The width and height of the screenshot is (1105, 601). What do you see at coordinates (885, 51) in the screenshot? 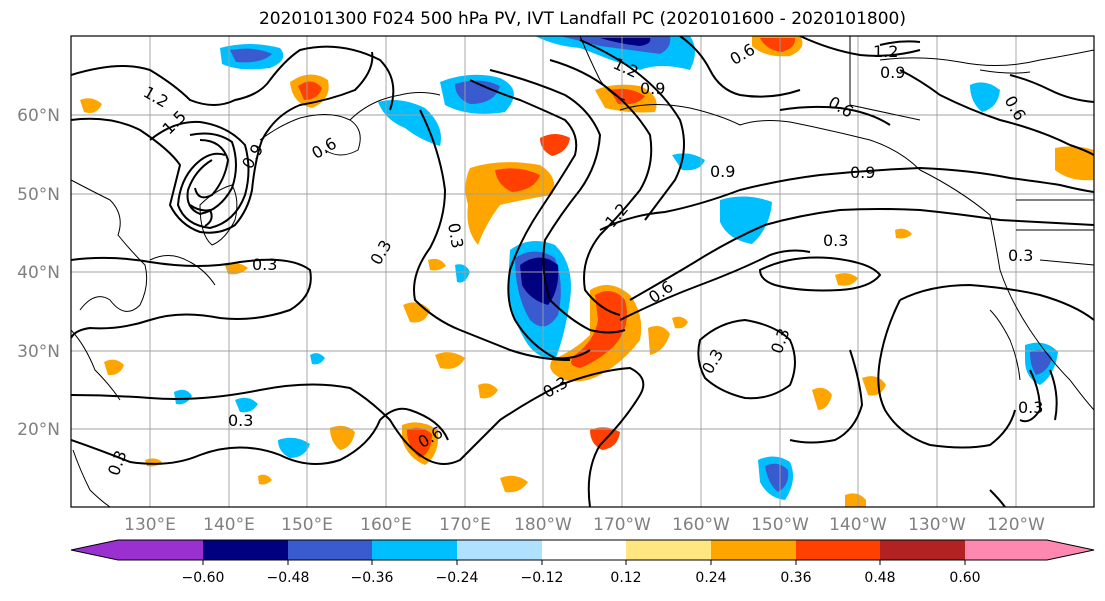
I see `contour-label: 1.2` at bounding box center [885, 51].